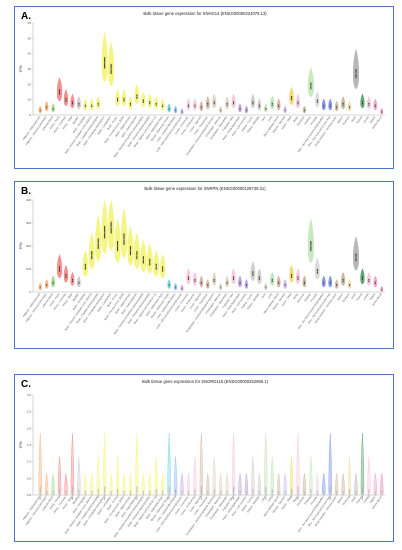 Image resolution: width=402 pixels, height=550 pixels. What do you see at coordinates (26, 191) in the screenshot?
I see `panel-b-label: B.` at bounding box center [26, 191].